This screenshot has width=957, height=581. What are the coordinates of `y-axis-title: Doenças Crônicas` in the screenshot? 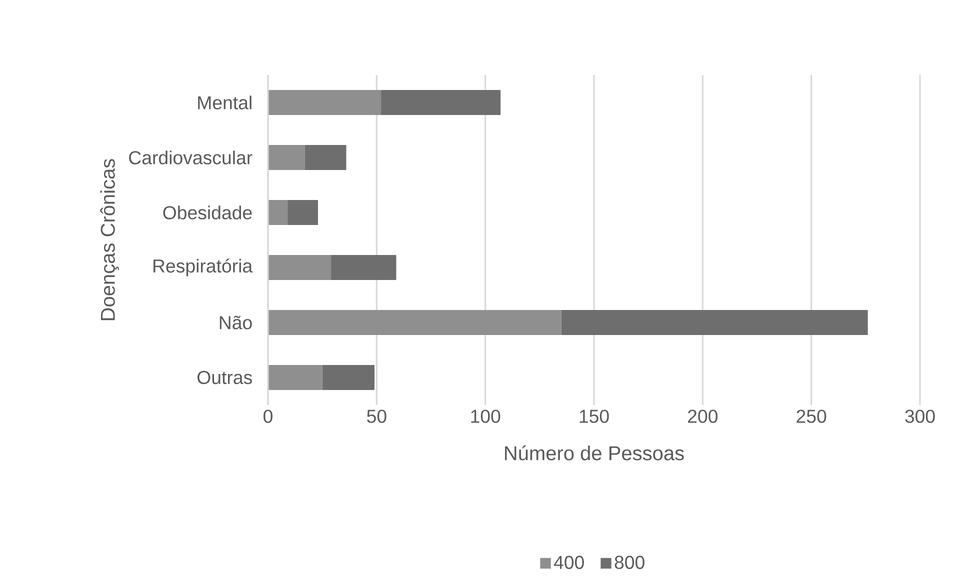 It's located at (109, 239).